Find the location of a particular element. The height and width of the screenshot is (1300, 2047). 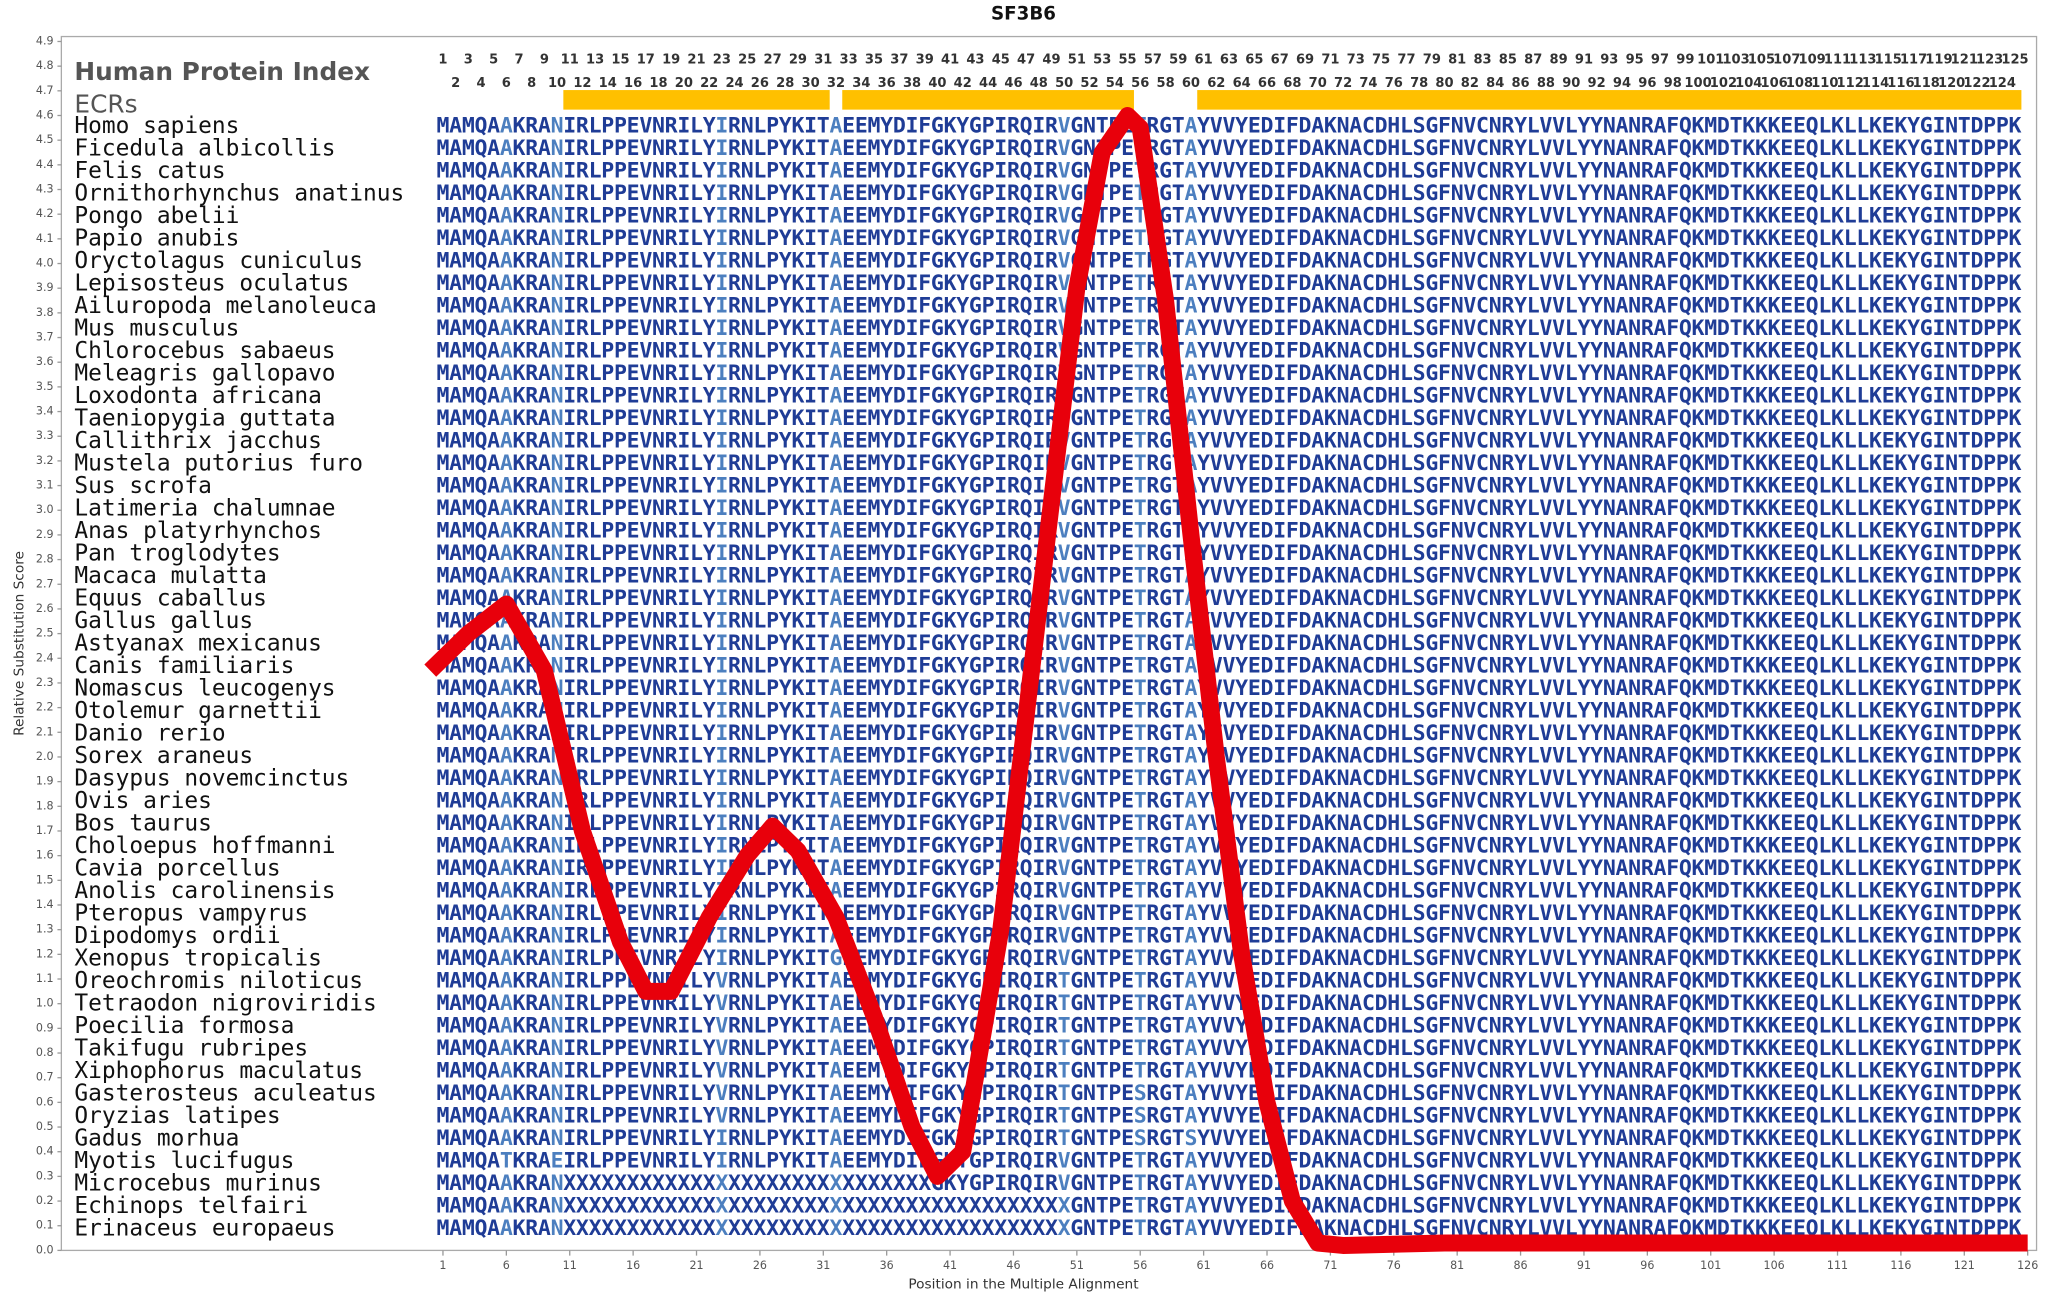

x-tick-label: 126 is located at coordinates (2027, 1265).